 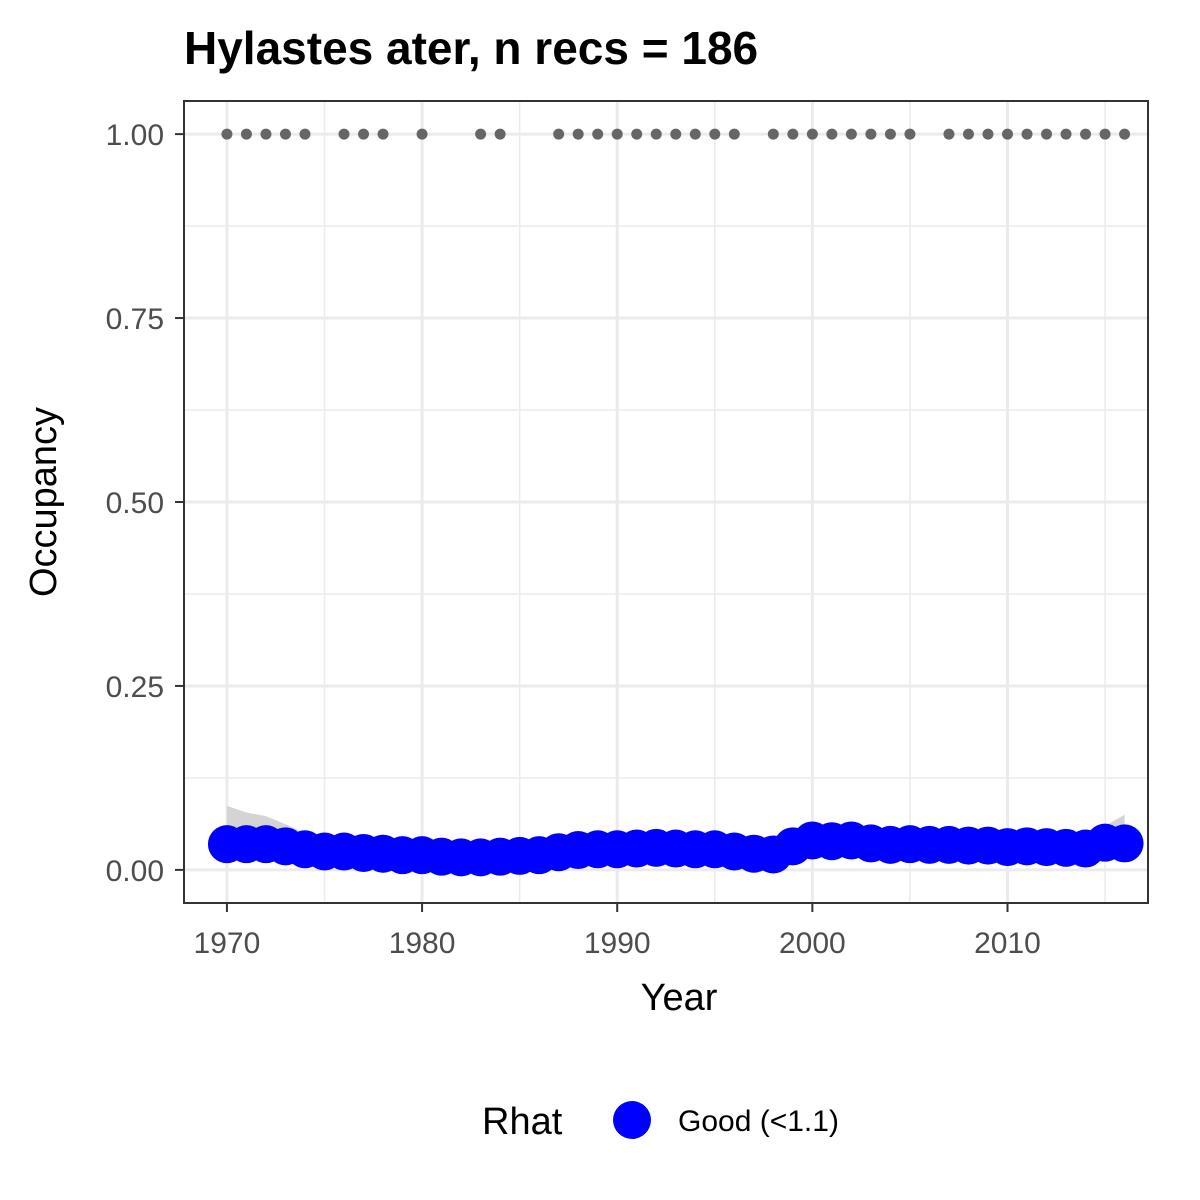 What do you see at coordinates (675, 849) in the screenshot?
I see `occupancy-points` at bounding box center [675, 849].